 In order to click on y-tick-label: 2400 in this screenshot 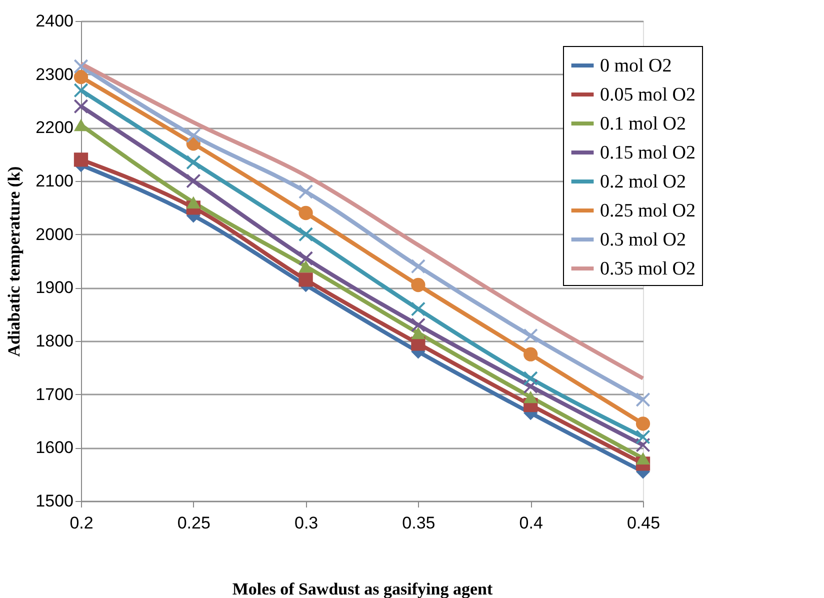, I will do `click(55, 21)`.